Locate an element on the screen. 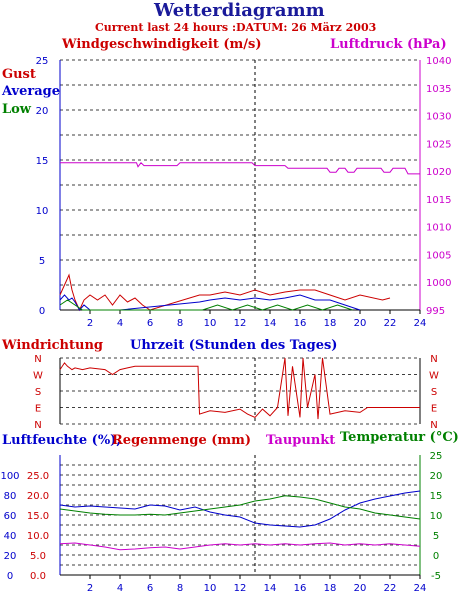  p1-right-tick-label: 1035 is located at coordinates (438, 89).